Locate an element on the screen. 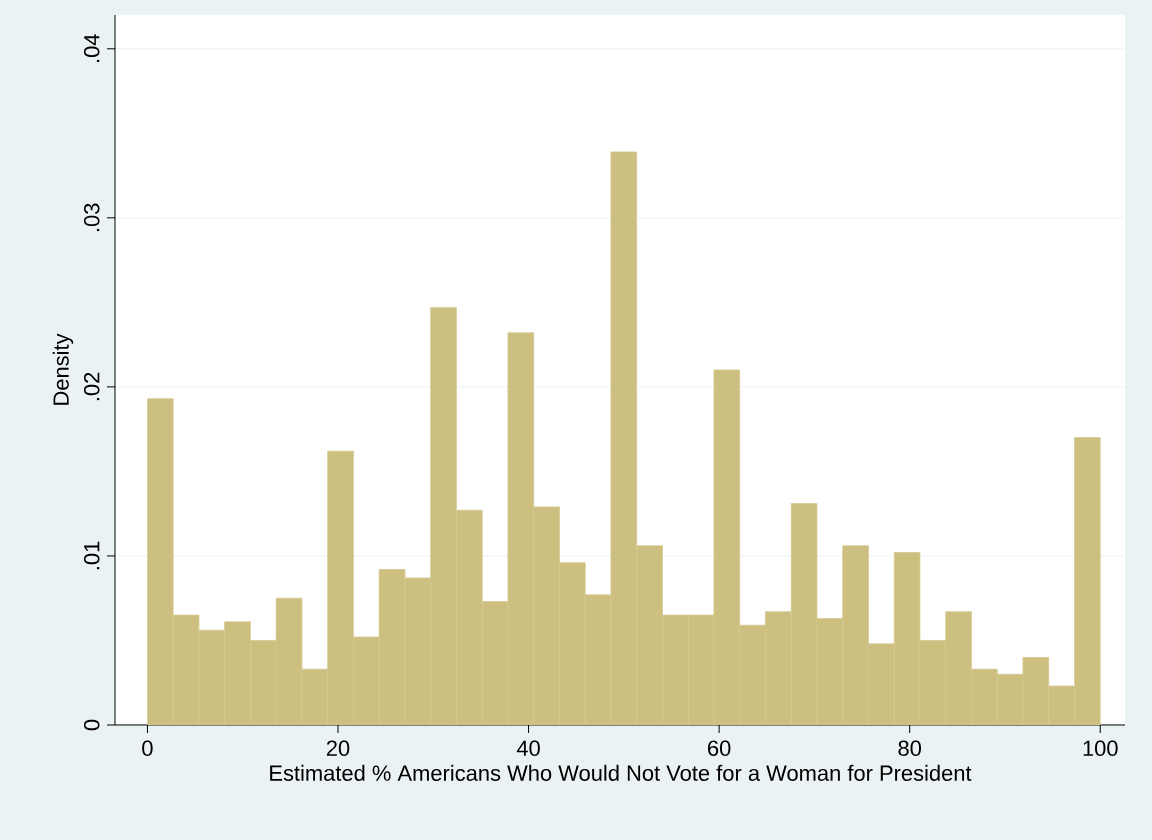 The height and width of the screenshot is (840, 1152). y-axis-title: Density is located at coordinates (63, 369).